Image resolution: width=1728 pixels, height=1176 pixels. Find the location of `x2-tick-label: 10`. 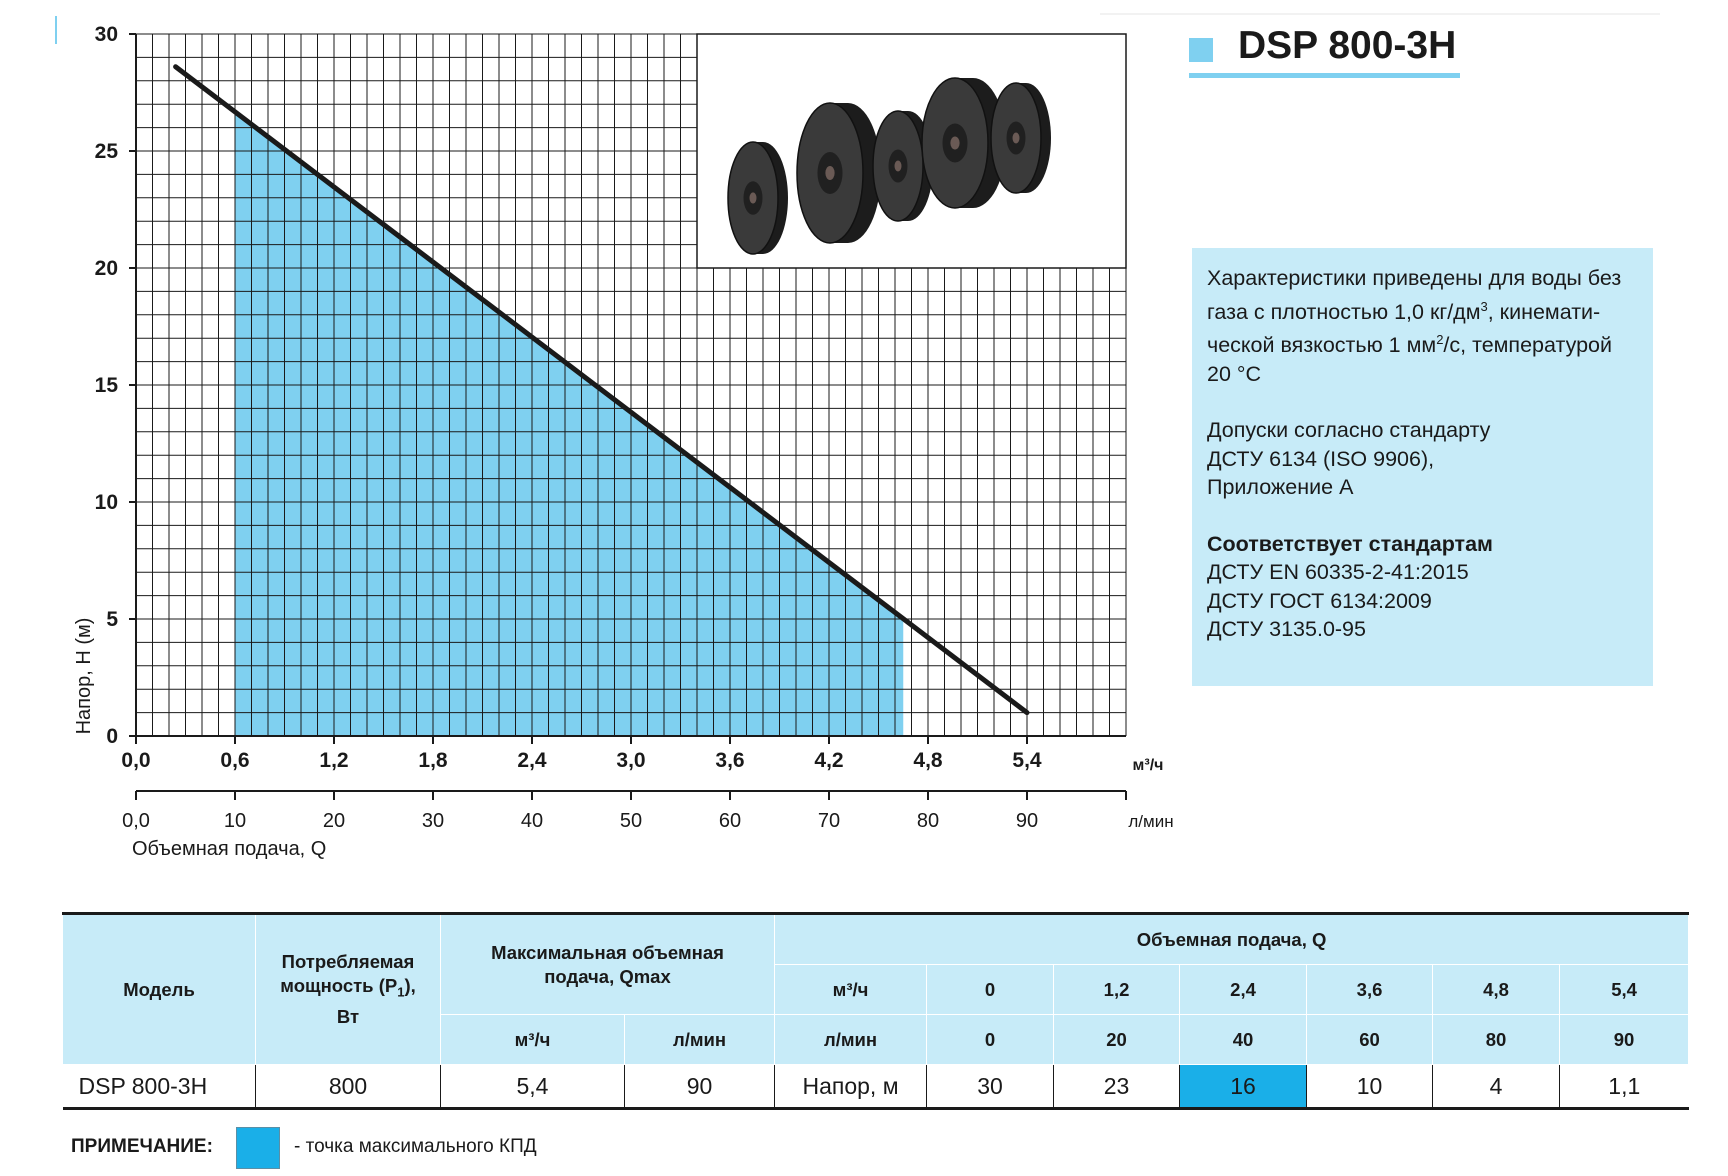

x2-tick-label: 10 is located at coordinates (235, 821).